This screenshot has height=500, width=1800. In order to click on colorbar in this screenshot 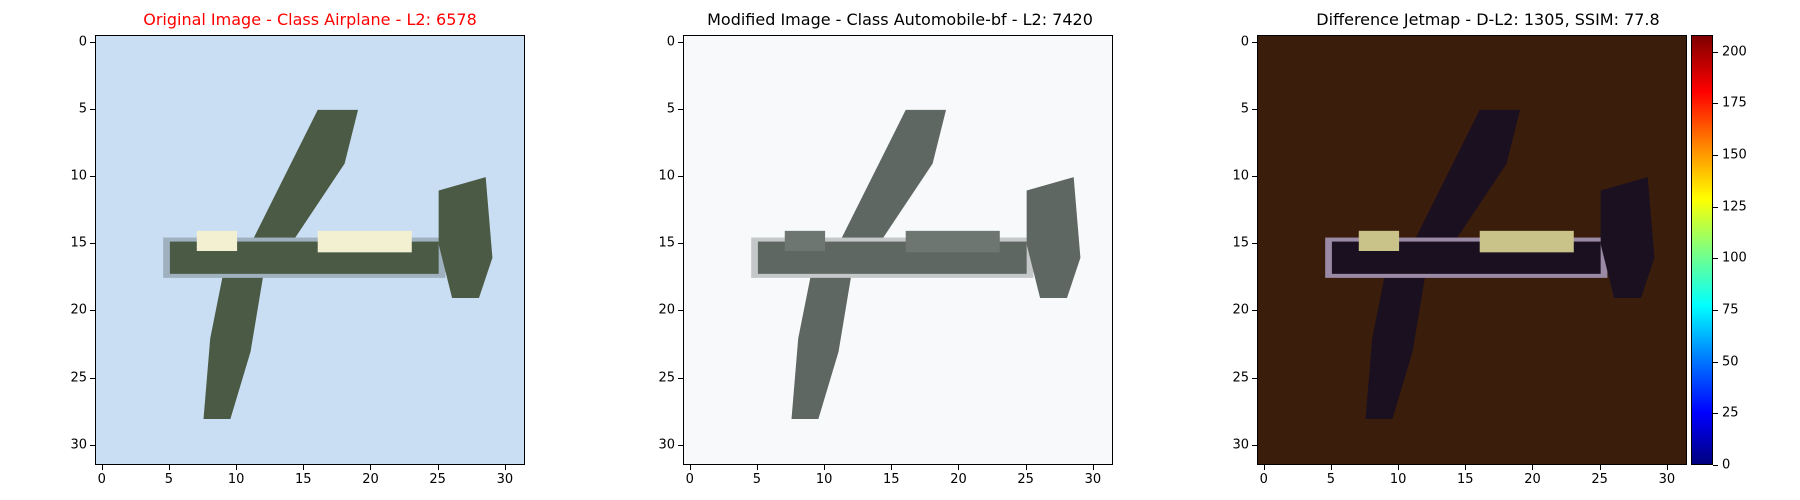, I will do `click(1702, 250)`.